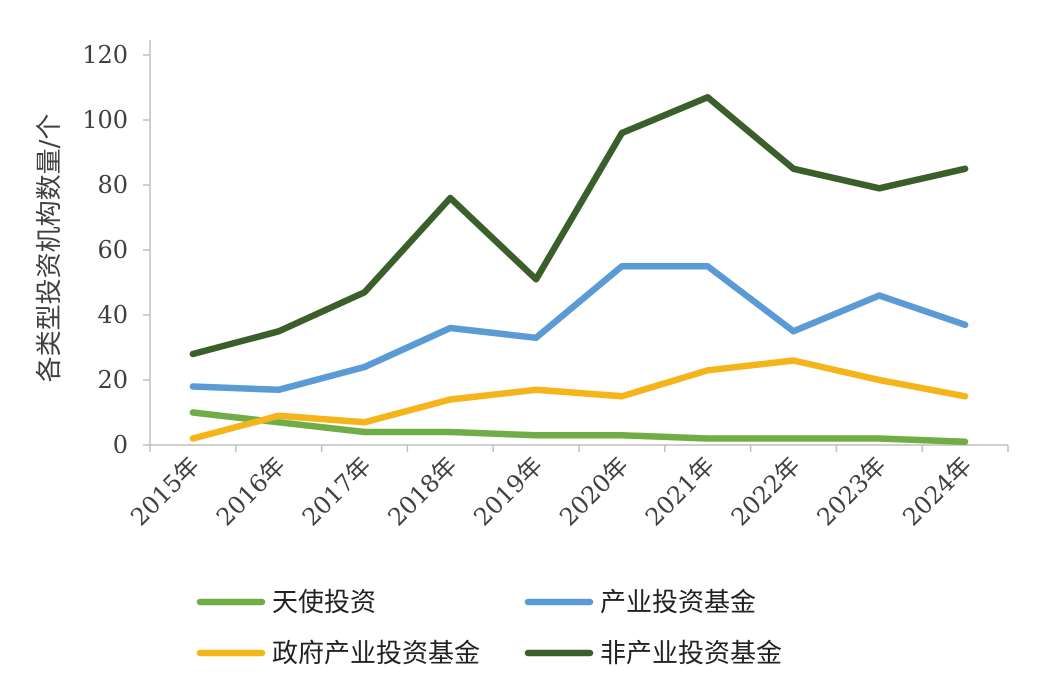 The height and width of the screenshot is (691, 1058). What do you see at coordinates (165, 491) in the screenshot?
I see `x-tick-label: 2015年` at bounding box center [165, 491].